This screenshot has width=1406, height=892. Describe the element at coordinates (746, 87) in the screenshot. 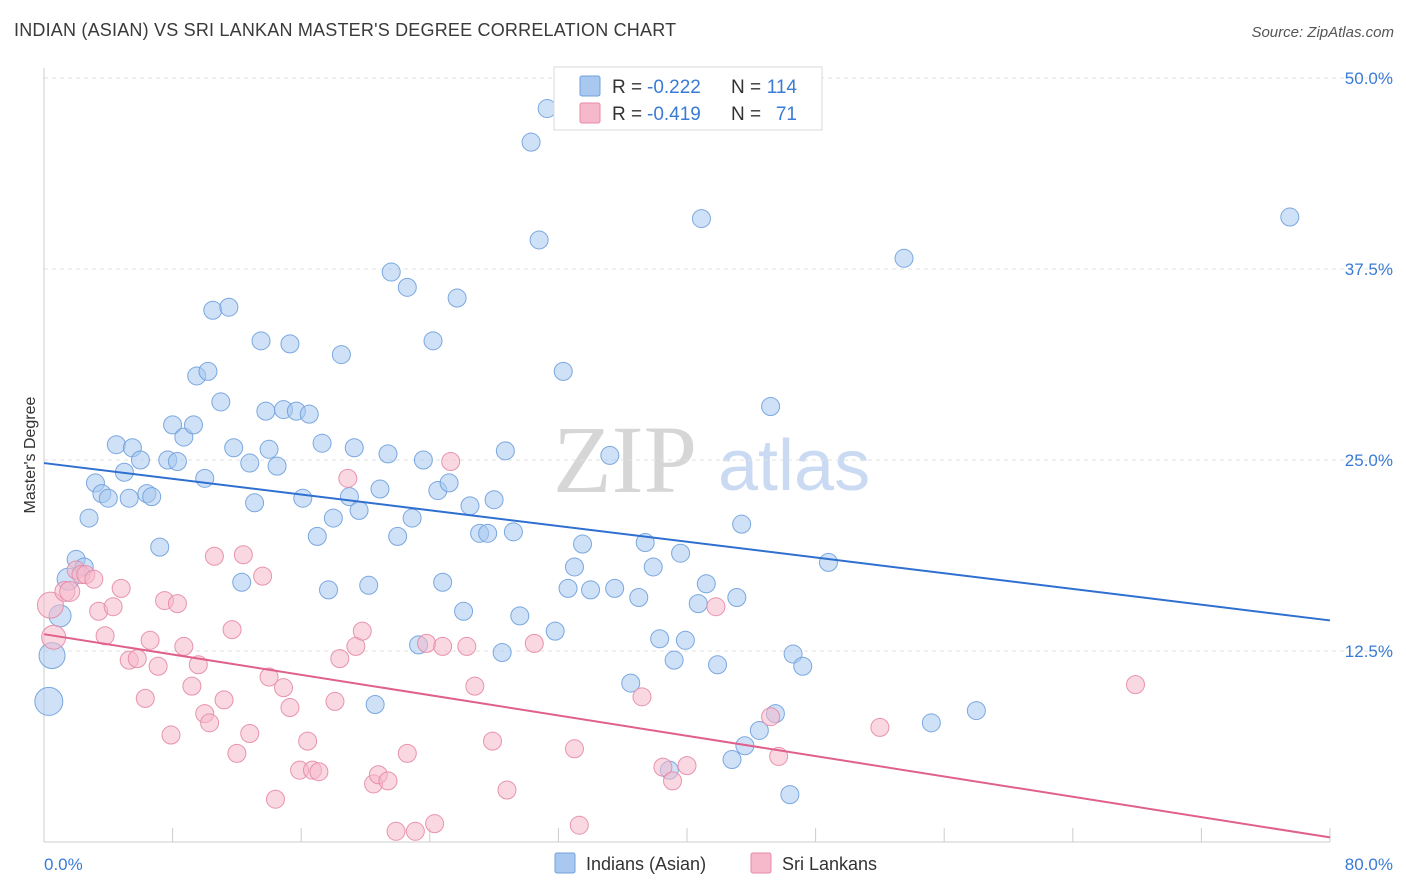

I see `legend-n-label-indians: N =` at that location.